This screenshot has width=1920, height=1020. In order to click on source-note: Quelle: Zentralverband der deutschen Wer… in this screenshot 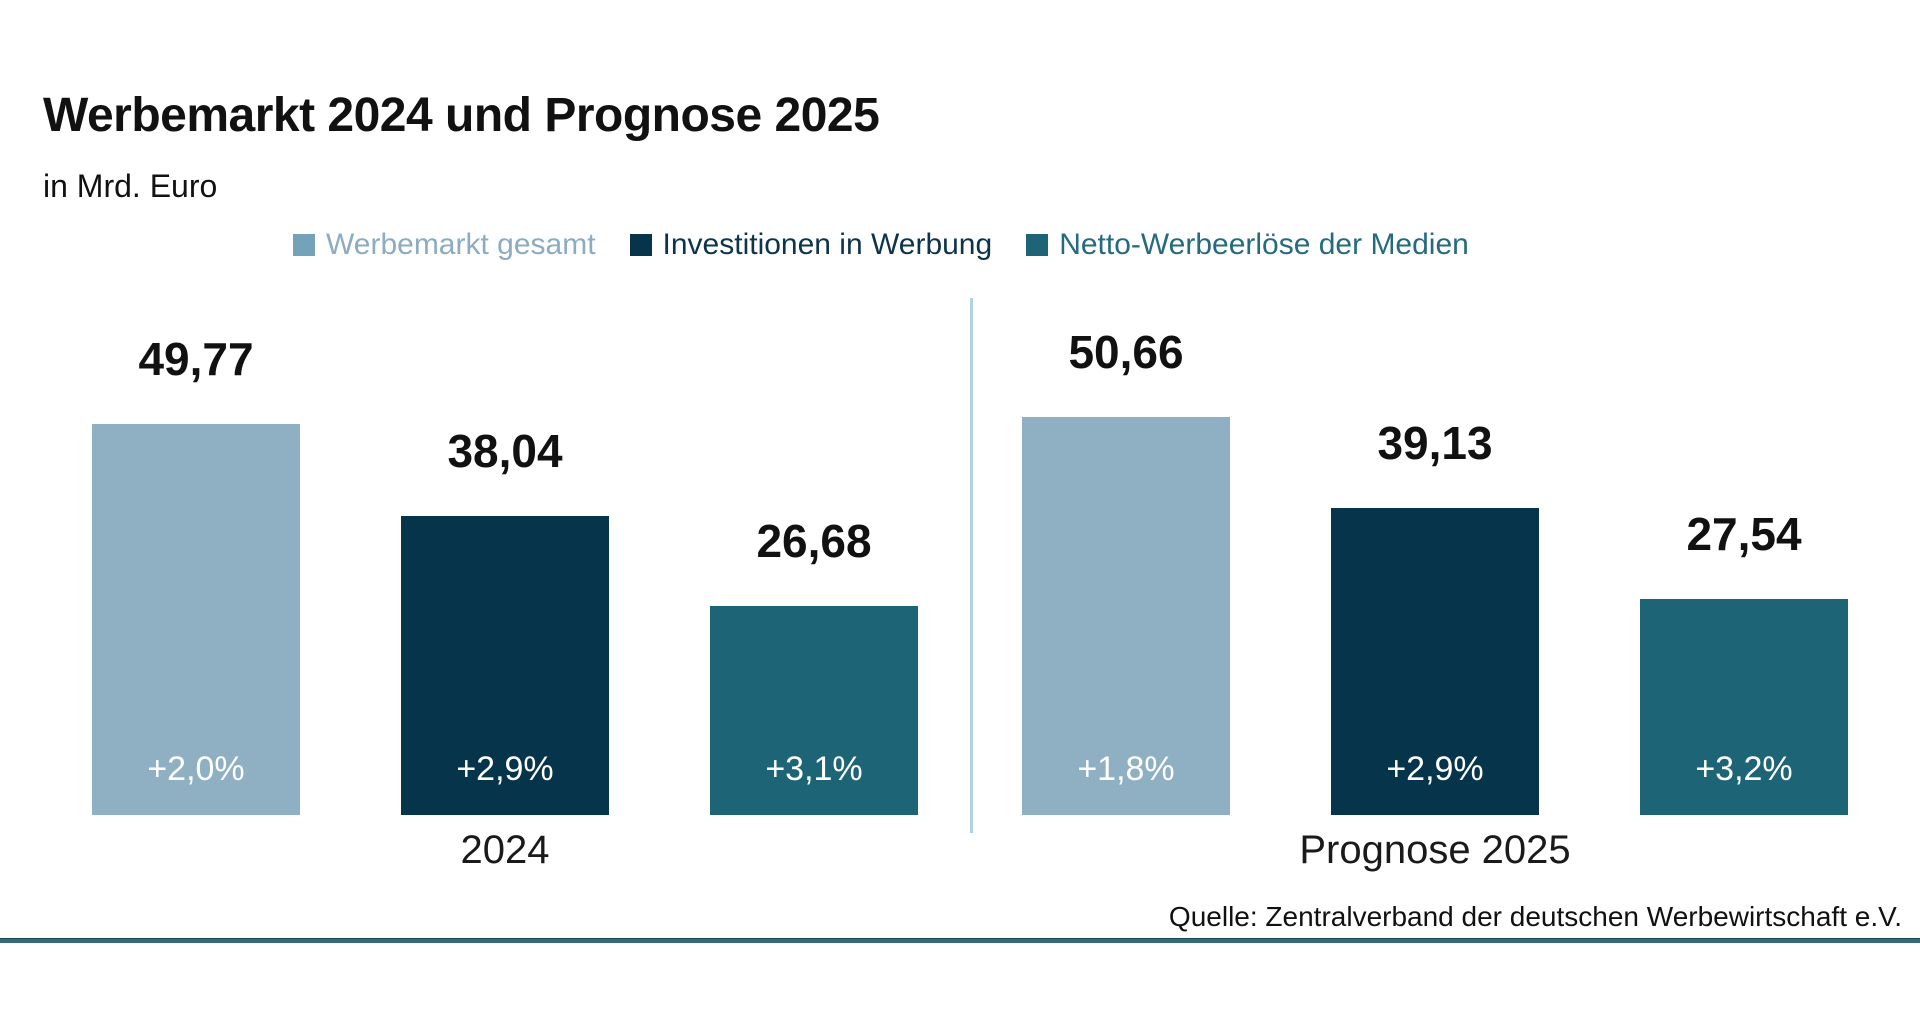, I will do `click(1535, 916)`.